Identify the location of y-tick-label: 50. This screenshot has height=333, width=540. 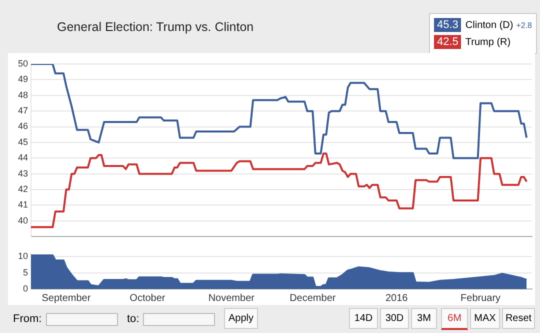
(23, 63).